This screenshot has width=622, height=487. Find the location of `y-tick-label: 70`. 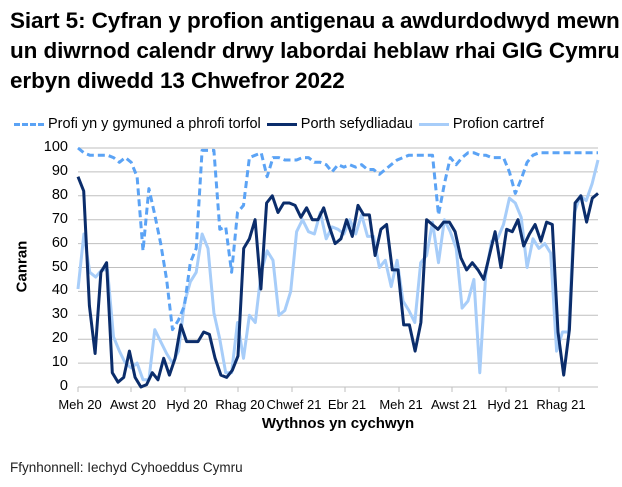

y-tick-label: 70 is located at coordinates (59, 218).